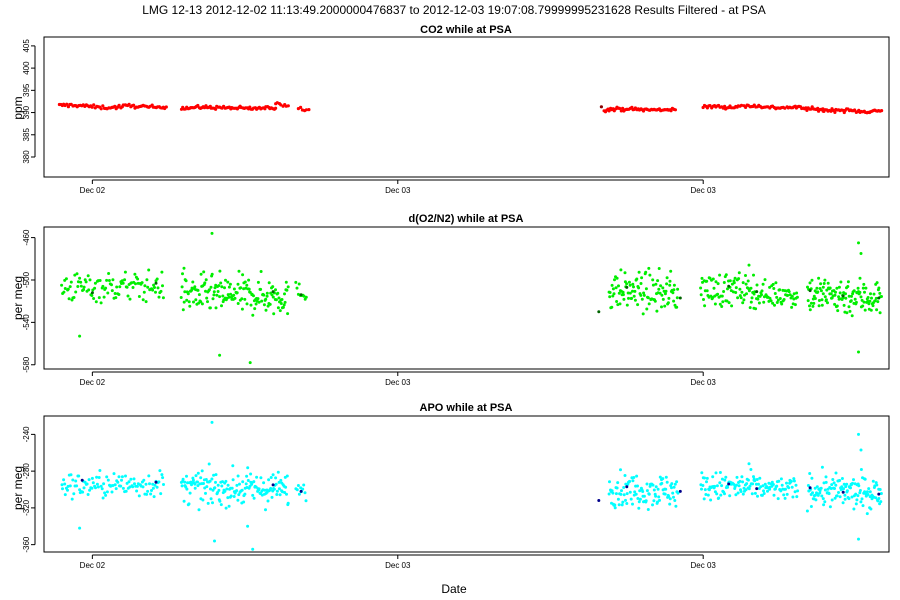 This screenshot has height=600, width=900. I want to click on points-co2, so click(470, 108).